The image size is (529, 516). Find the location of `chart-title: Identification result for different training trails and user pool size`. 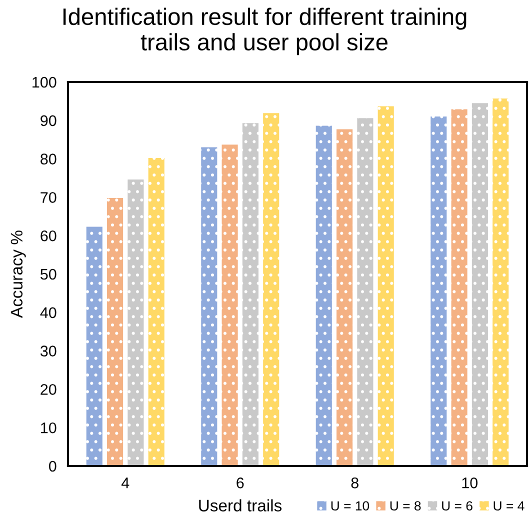

chart-title: Identification result for different training trails and user pool size is located at coordinates (264, 32).